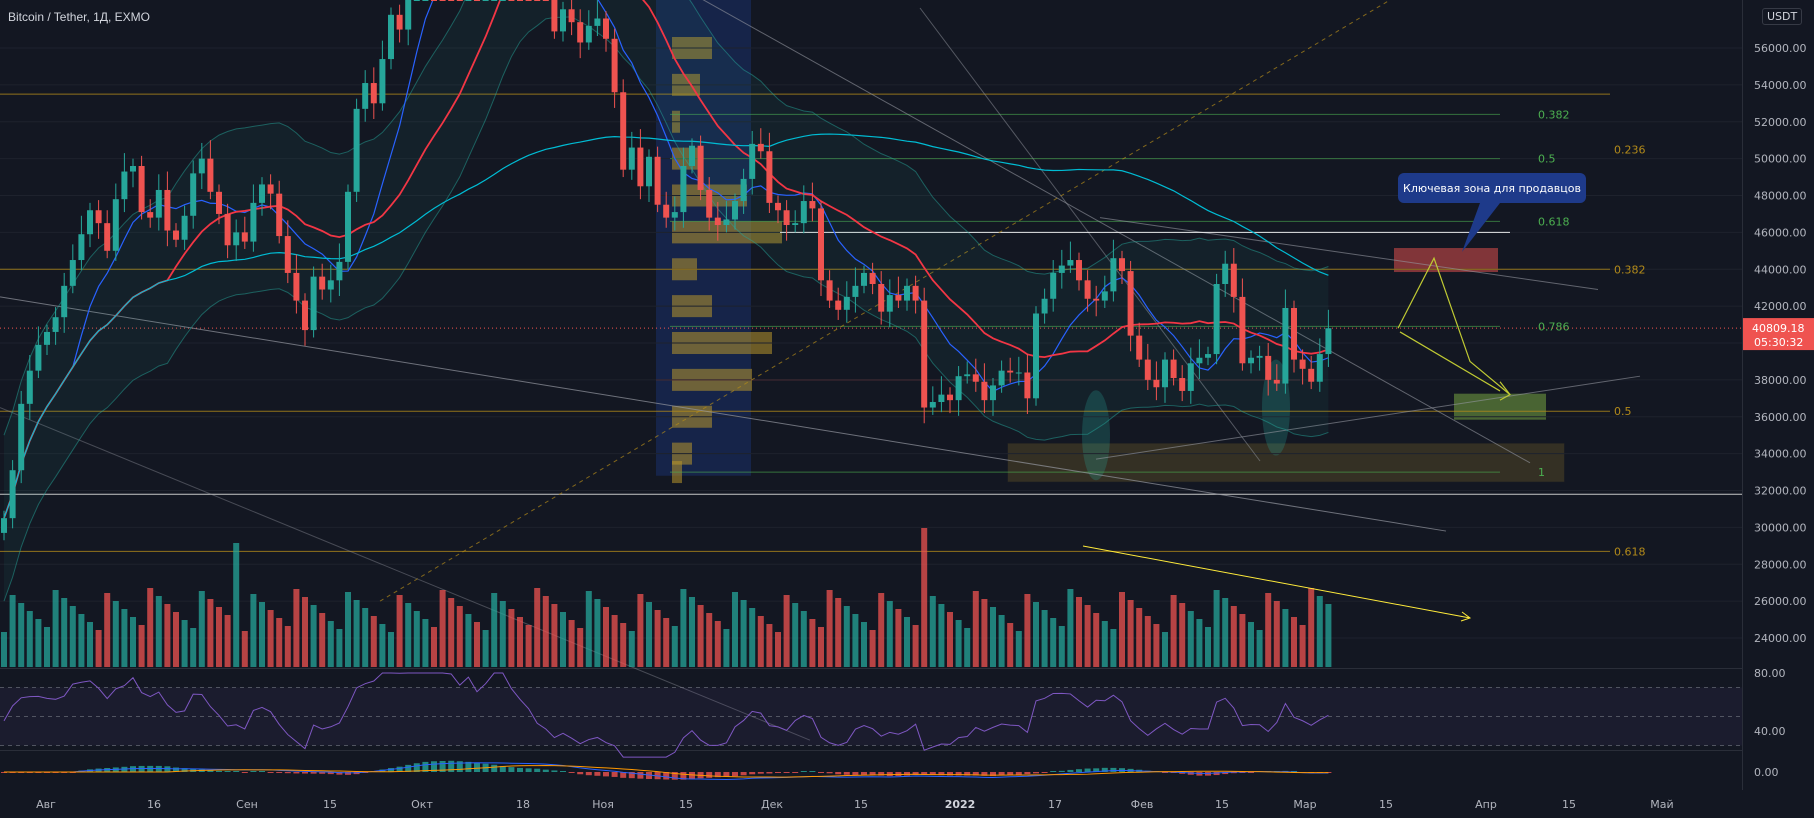 The width and height of the screenshot is (1814, 818). Describe the element at coordinates (1780, 638) in the screenshot. I see `price-tick-label: 24000.00` at that location.